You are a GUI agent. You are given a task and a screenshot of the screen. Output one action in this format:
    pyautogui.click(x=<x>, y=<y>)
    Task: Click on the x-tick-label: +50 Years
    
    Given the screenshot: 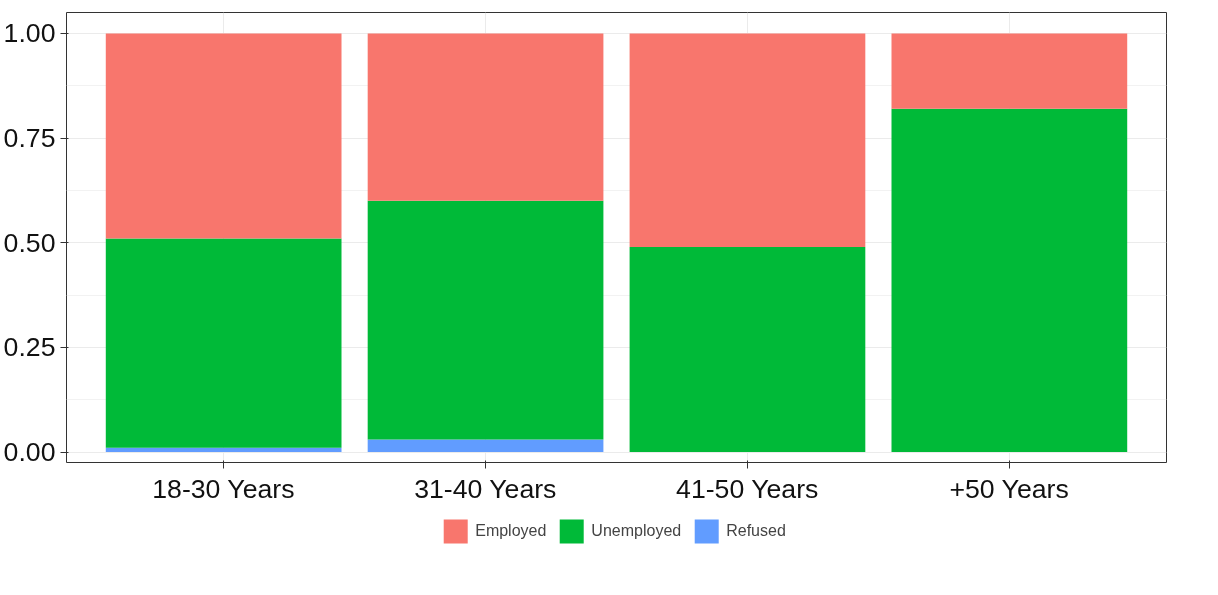 What is the action you would take?
    pyautogui.click(x=1009, y=488)
    